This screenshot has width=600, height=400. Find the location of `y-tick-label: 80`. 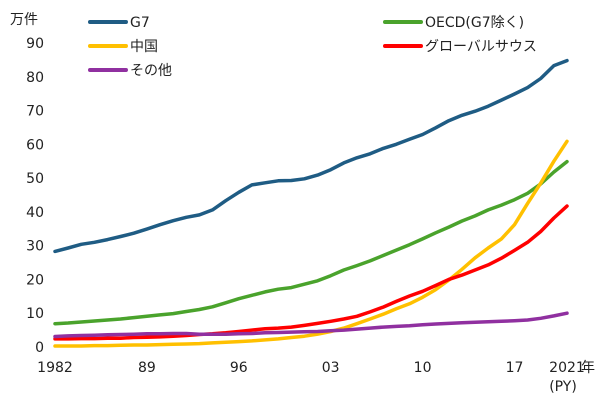

y-tick-label: 80 is located at coordinates (35, 78).